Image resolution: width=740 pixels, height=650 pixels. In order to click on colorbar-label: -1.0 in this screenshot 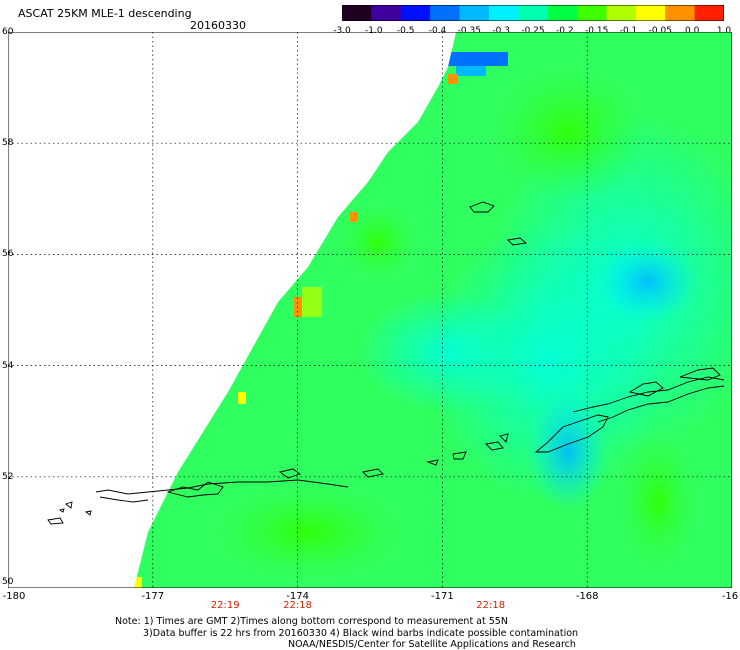, I will do `click(374, 31)`.